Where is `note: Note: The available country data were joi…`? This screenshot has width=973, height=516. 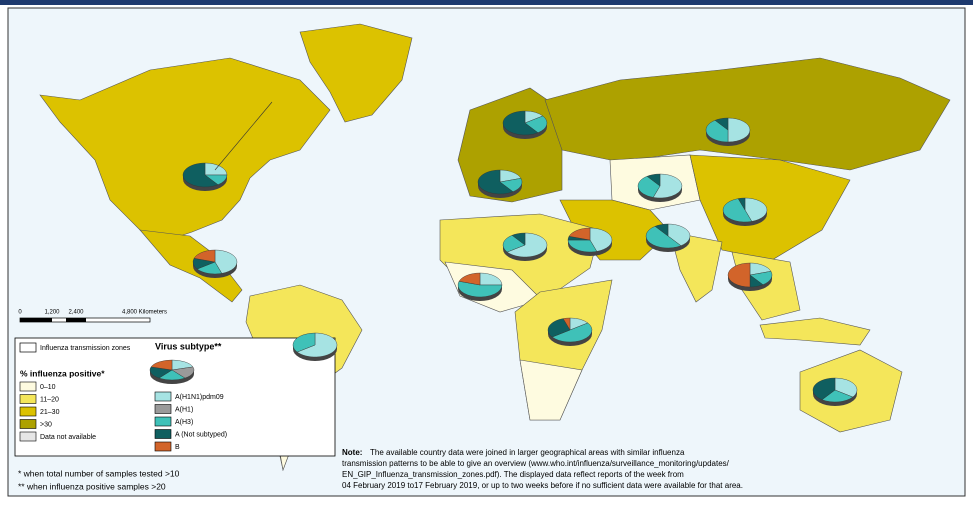
note: Note: The available country data were joi… is located at coordinates (542, 469).